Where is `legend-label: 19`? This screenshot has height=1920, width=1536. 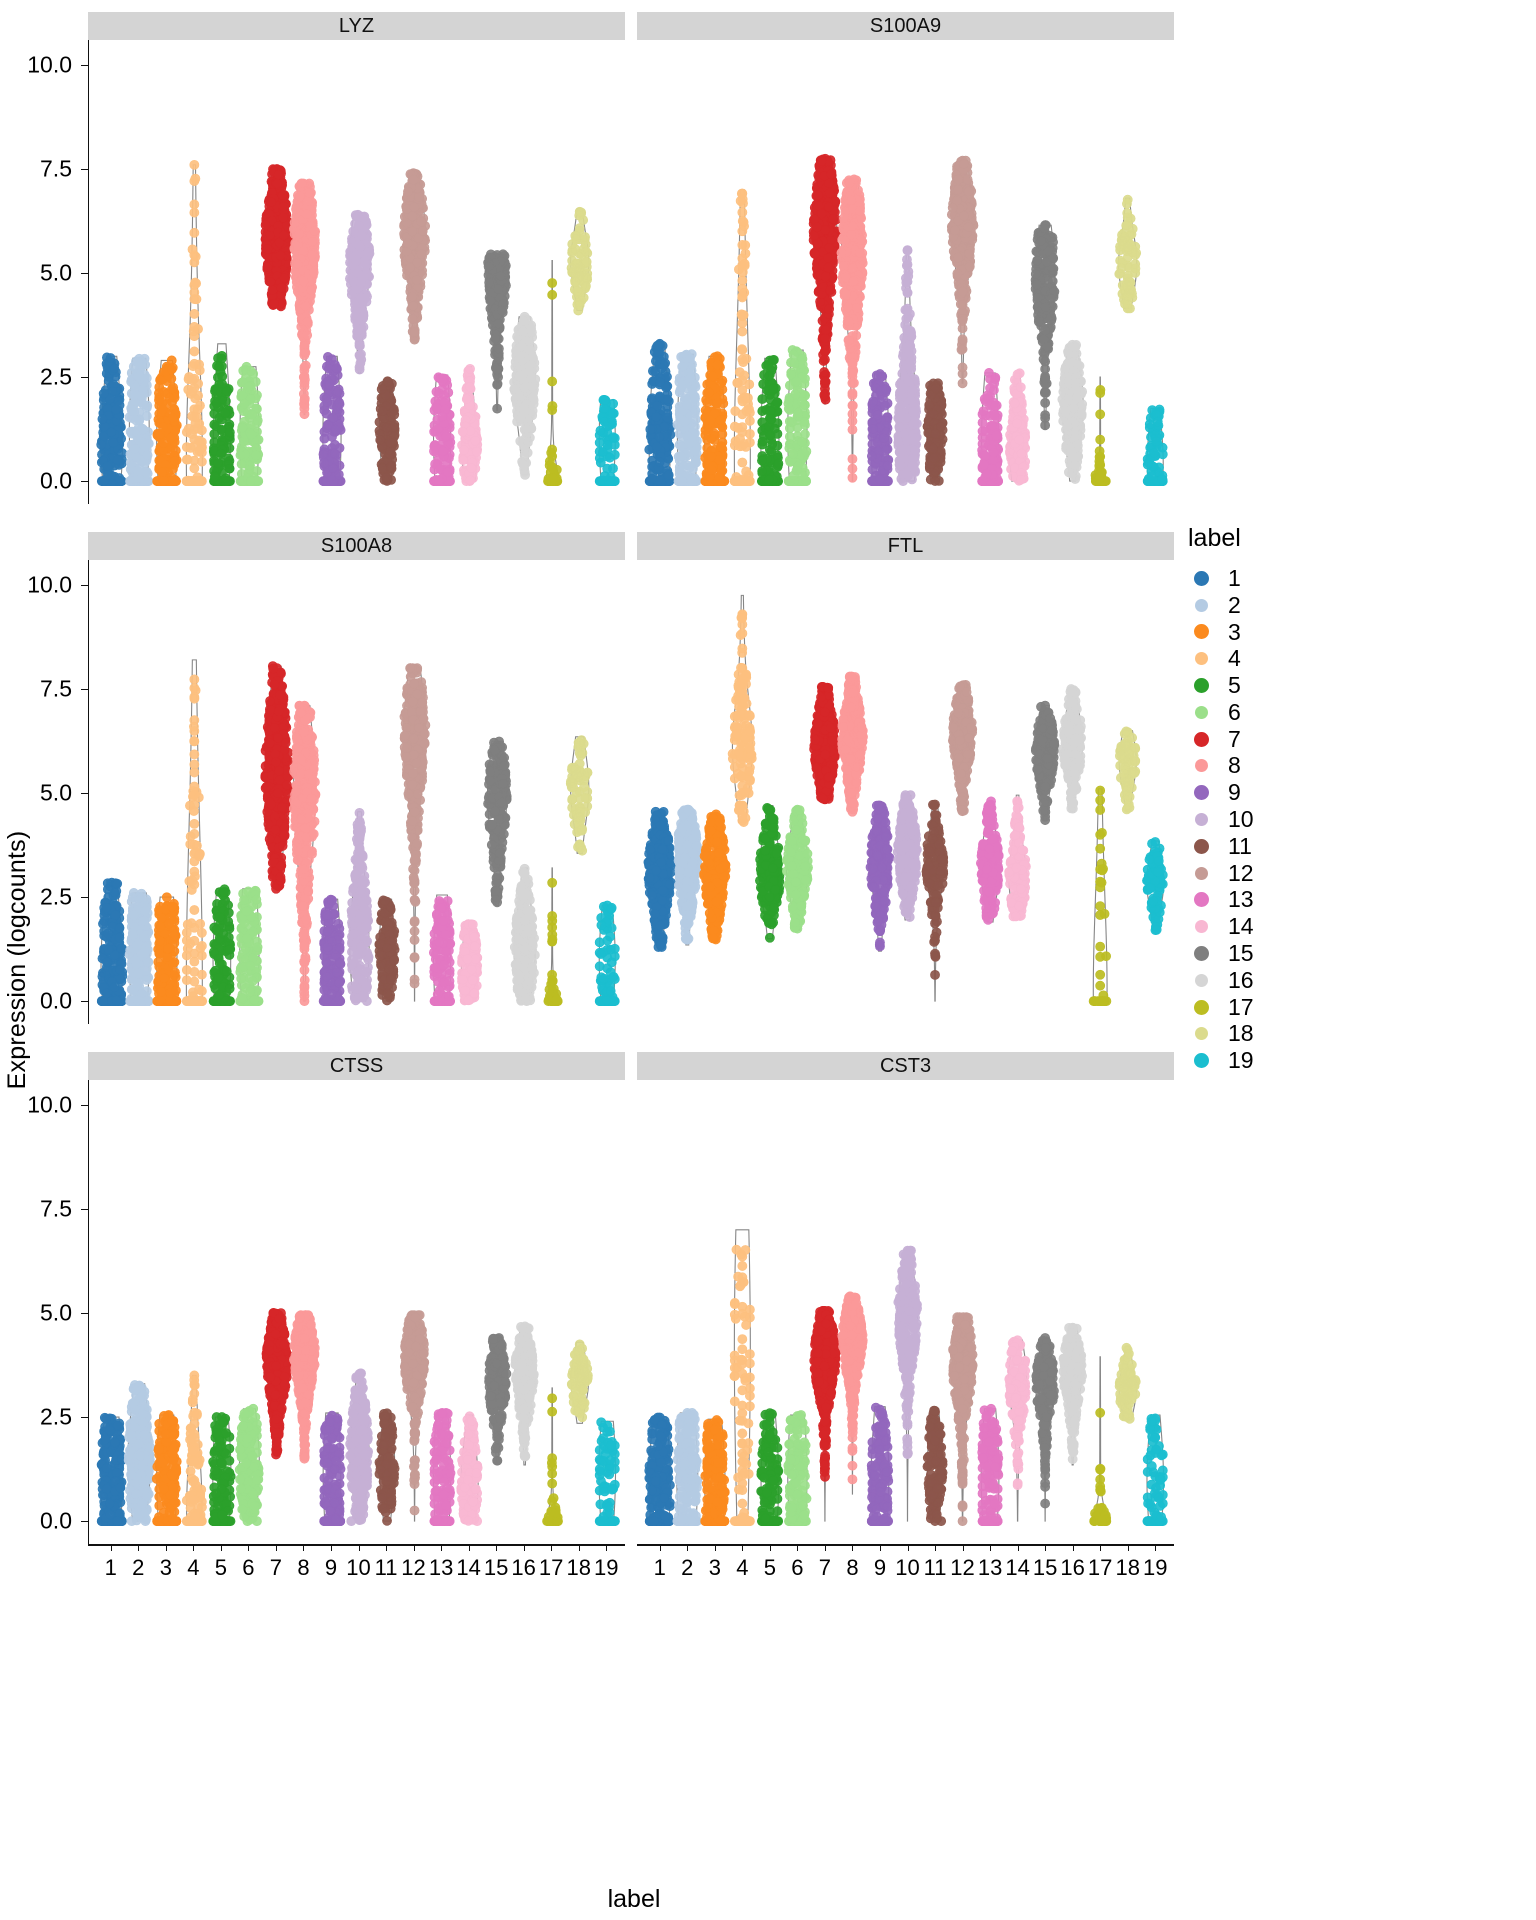 legend-label: 19 is located at coordinates (1241, 1060).